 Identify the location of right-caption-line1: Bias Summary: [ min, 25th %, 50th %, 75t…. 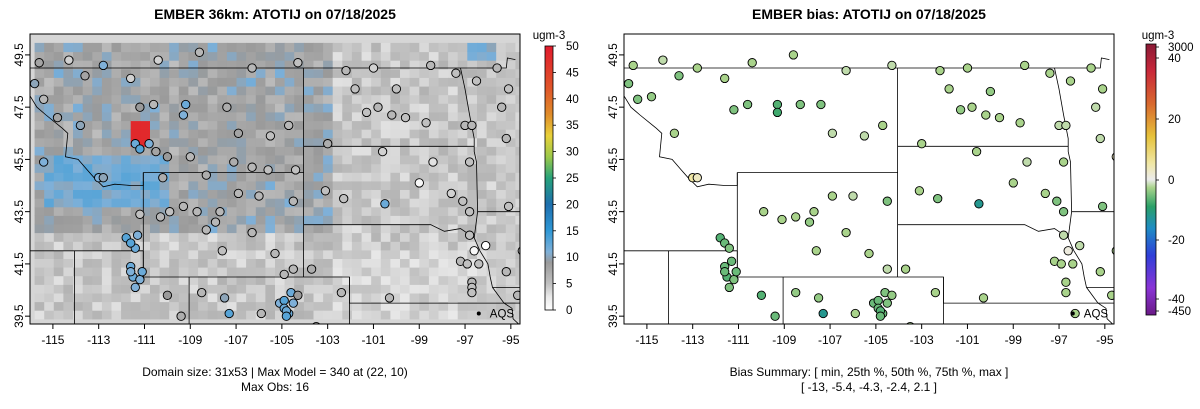
(869, 372).